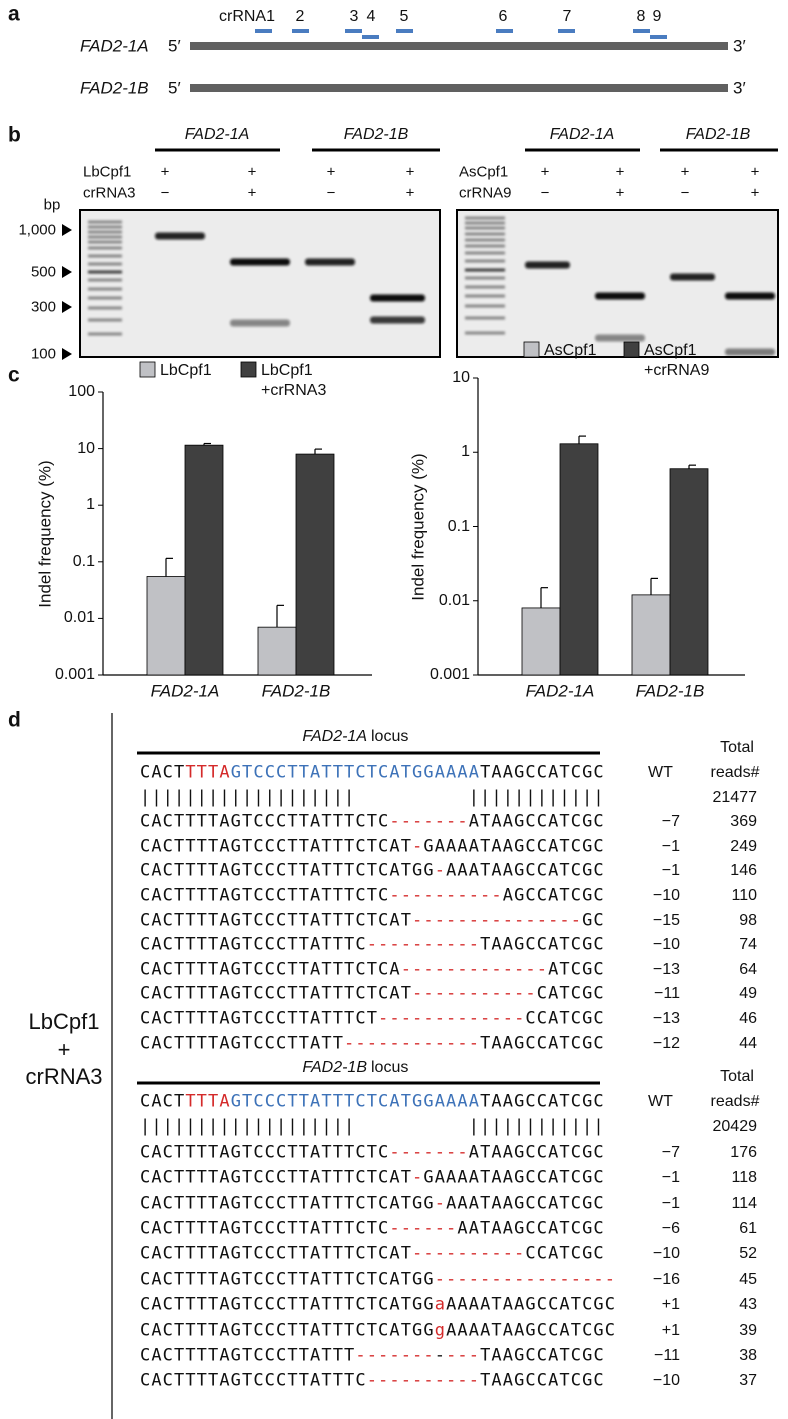  Describe the element at coordinates (376, 134) in the screenshot. I see `gel-gene: FAD2-1B` at that location.